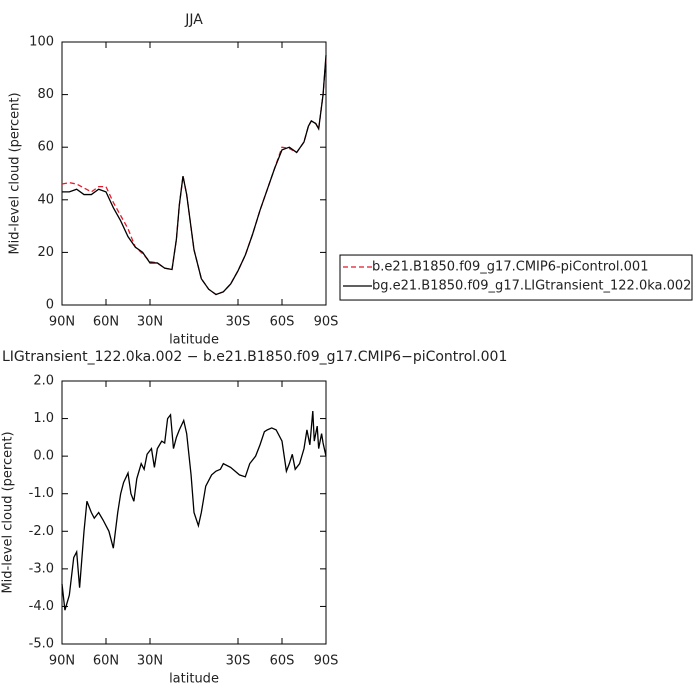  What do you see at coordinates (41, 493) in the screenshot?
I see `y-tick-label: -1.0` at bounding box center [41, 493].